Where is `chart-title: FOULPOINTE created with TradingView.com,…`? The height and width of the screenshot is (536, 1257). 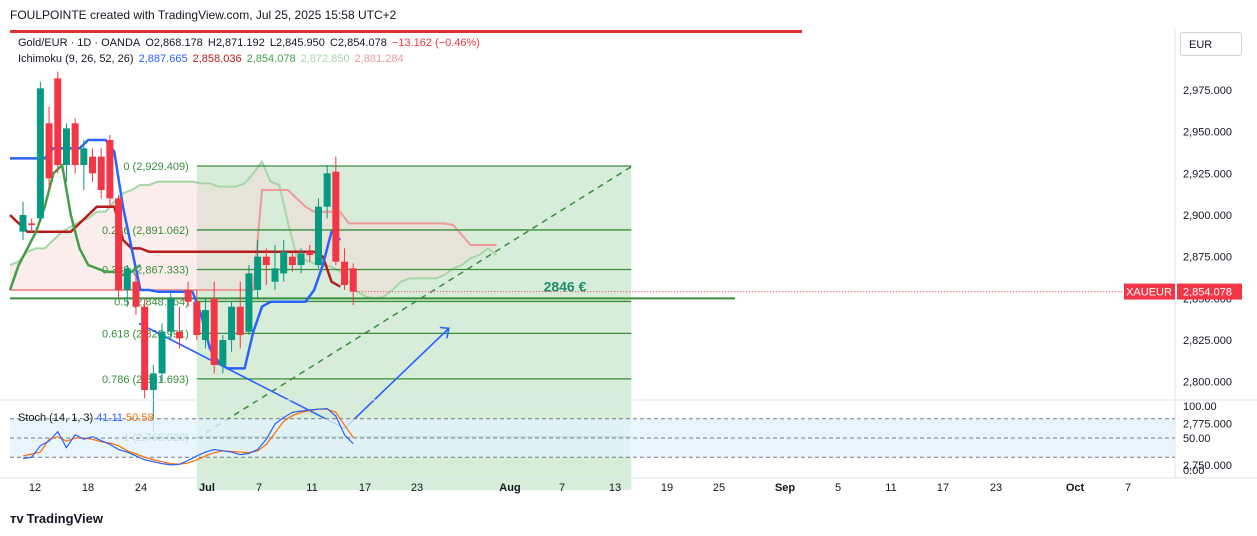 chart-title: FOULPOINTE created with TradingView.com,… is located at coordinates (203, 15).